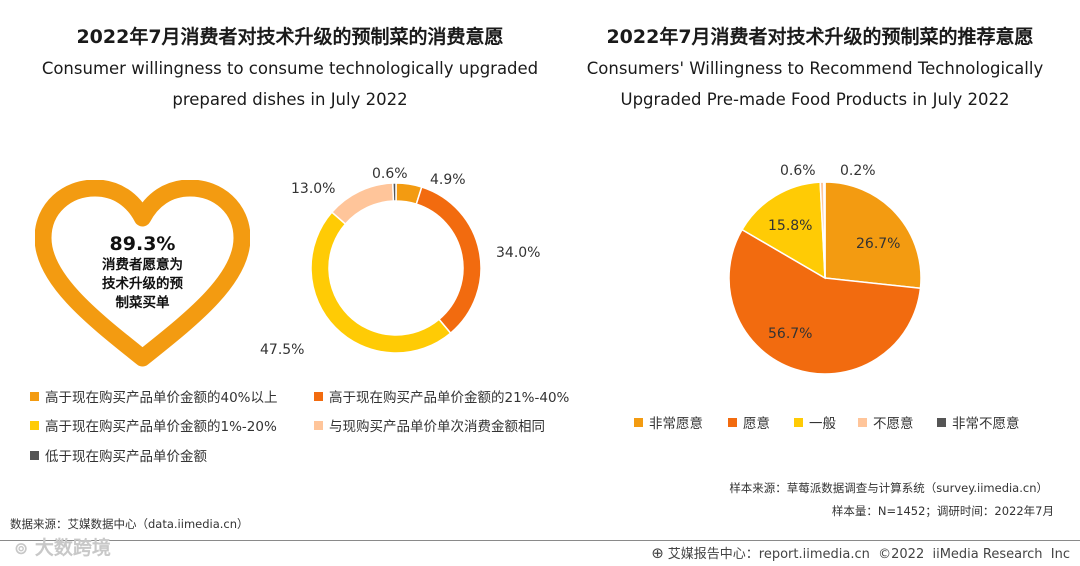 This screenshot has height=566, width=1080. Describe the element at coordinates (142, 303) in the screenshot. I see `heart-text-3: 制菜买单` at that location.